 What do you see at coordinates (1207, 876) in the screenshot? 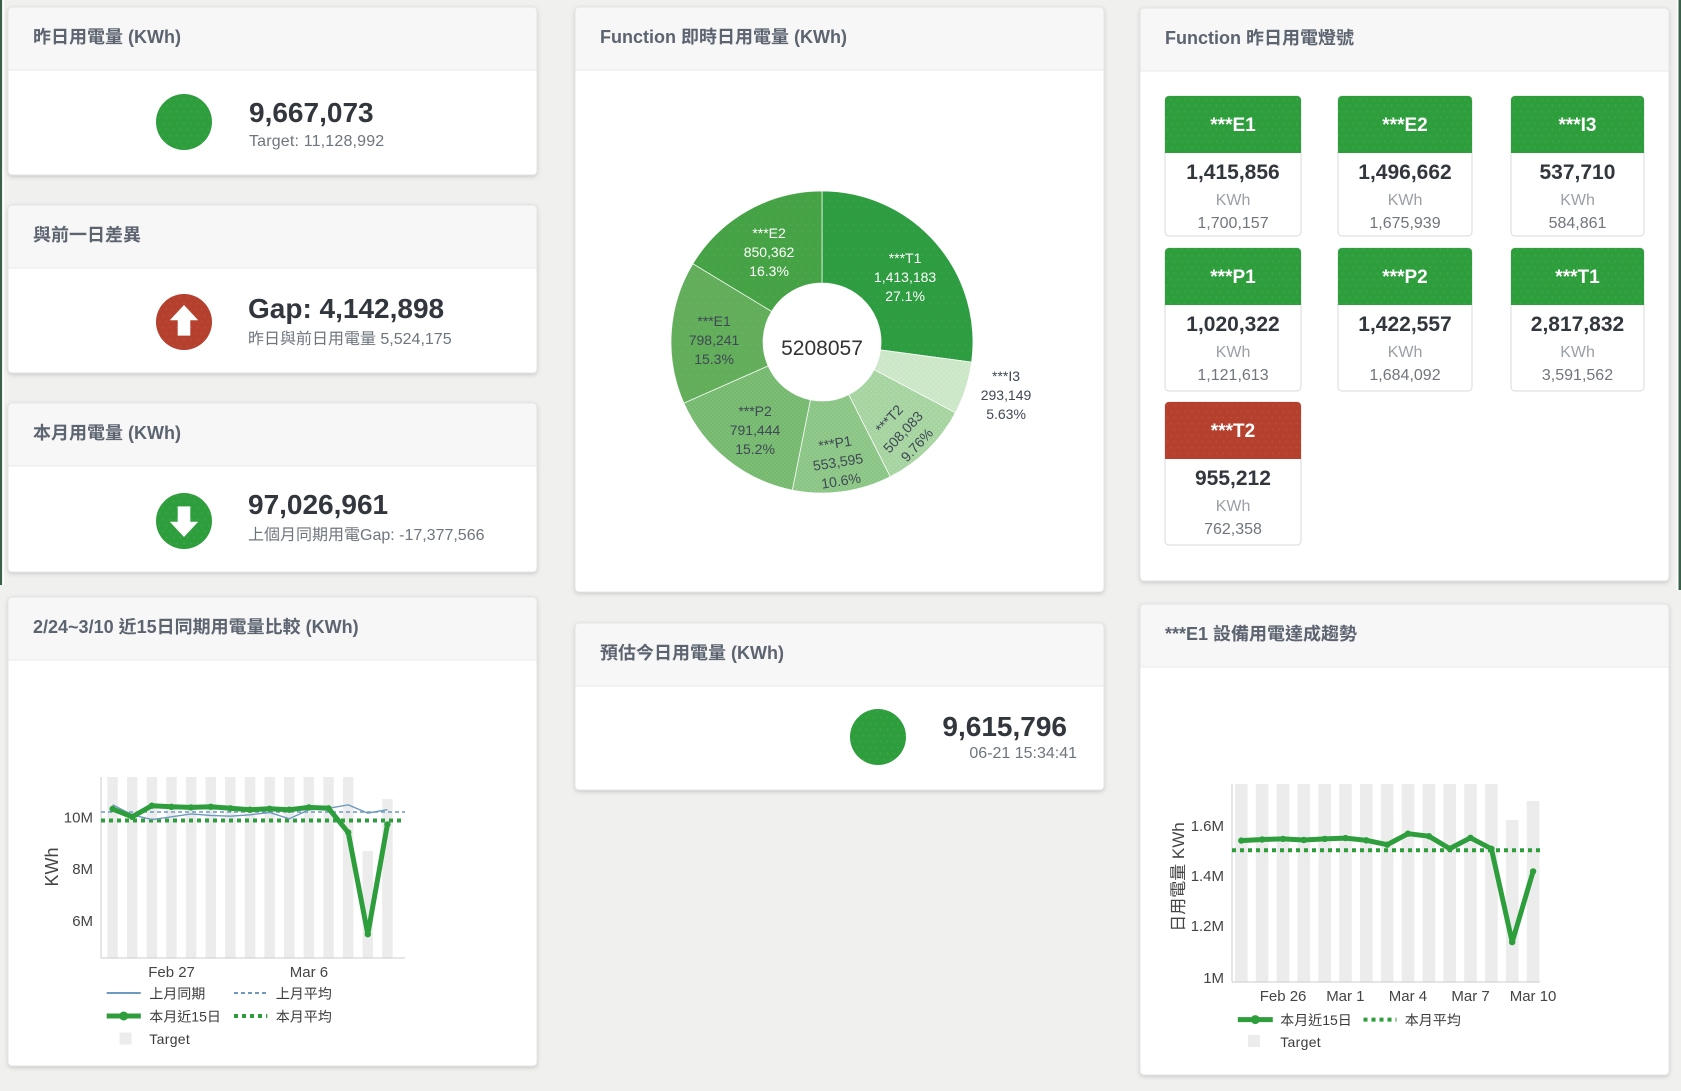
I see `svg-text: 1.4M` at bounding box center [1207, 876].